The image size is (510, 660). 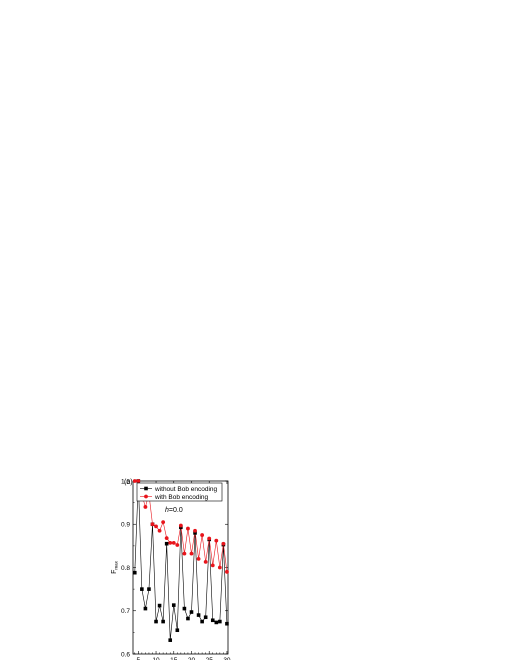 What do you see at coordinates (125, 525) in the screenshot?
I see `y-tick-label: 0.9` at bounding box center [125, 525].